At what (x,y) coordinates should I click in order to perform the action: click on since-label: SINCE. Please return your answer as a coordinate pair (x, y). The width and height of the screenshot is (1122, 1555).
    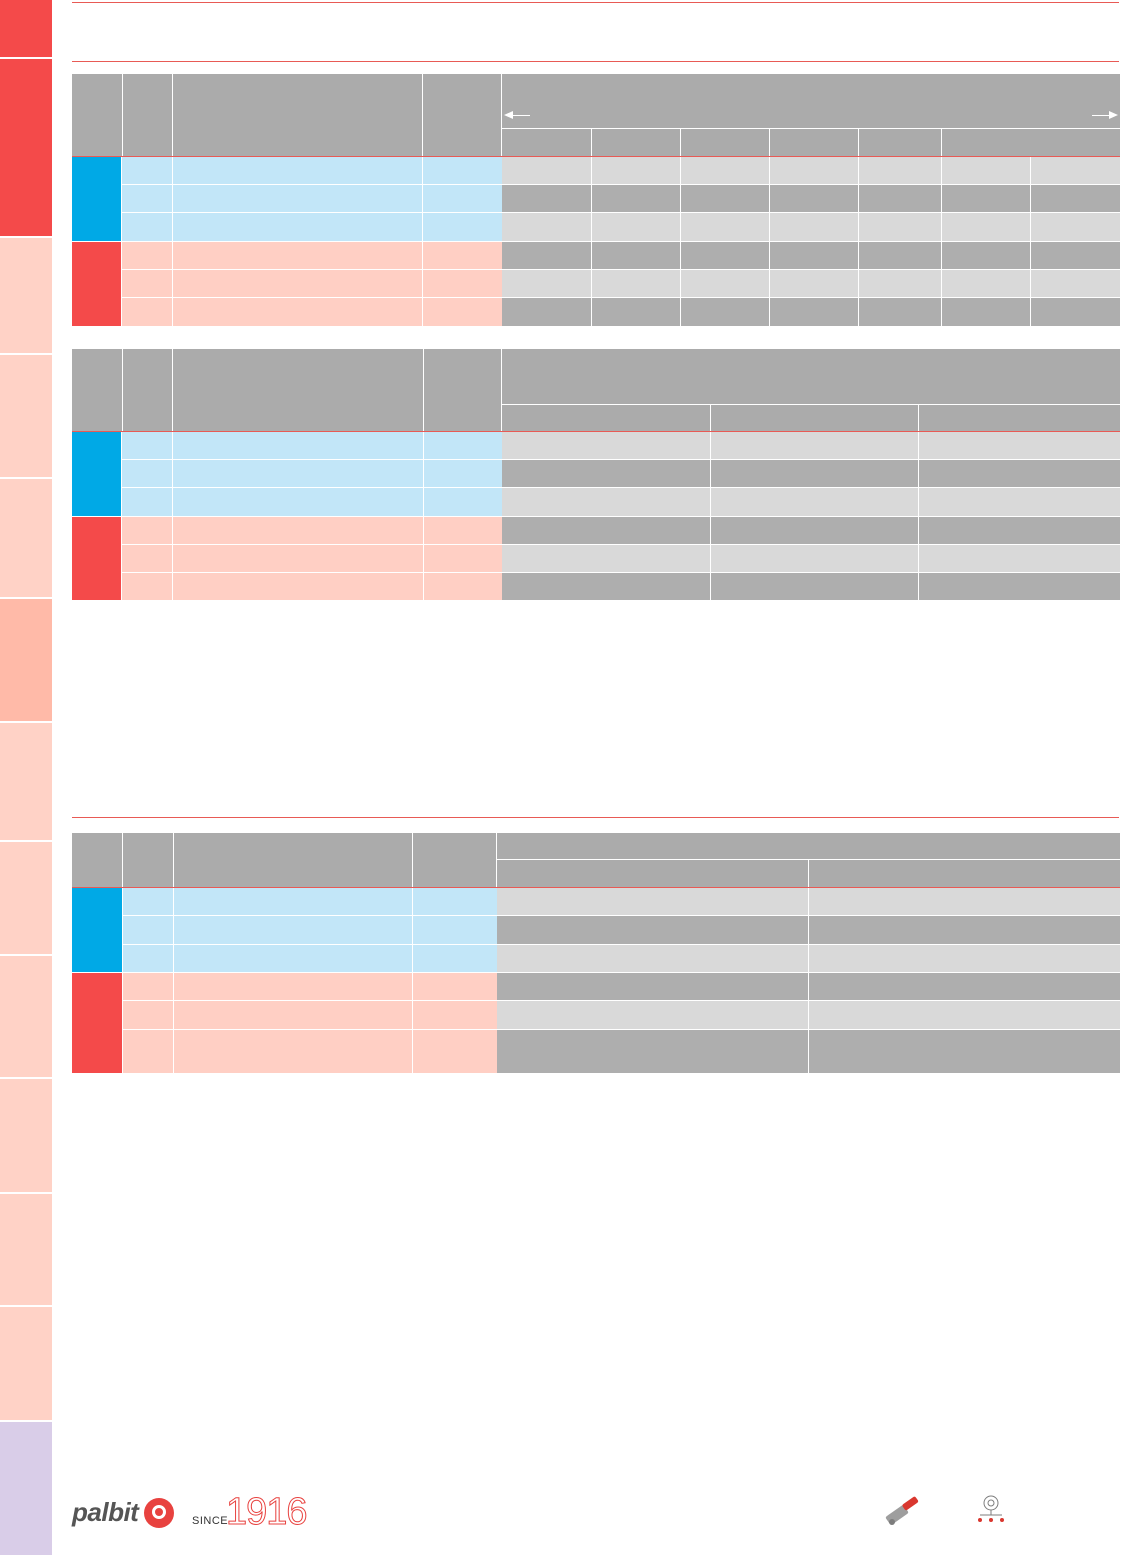
    Looking at the image, I should click on (210, 1521).